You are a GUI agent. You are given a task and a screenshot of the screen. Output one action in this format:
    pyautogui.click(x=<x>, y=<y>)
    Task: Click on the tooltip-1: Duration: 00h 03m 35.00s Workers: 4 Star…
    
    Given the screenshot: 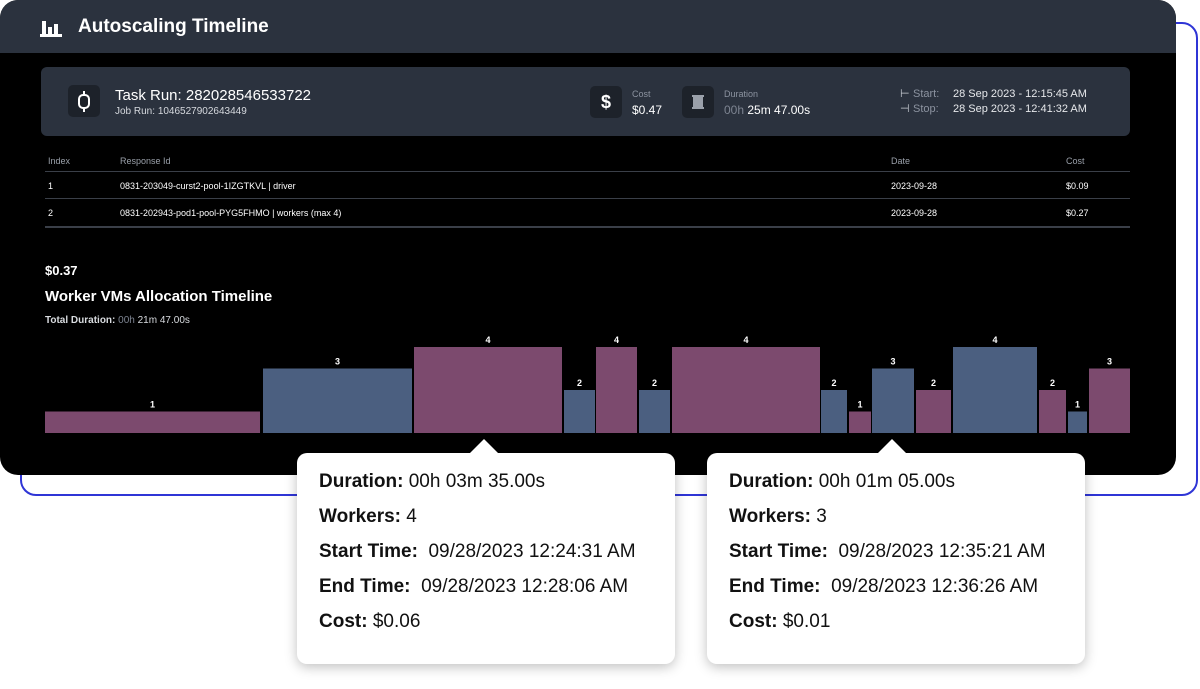 What is the action you would take?
    pyautogui.click(x=486, y=551)
    